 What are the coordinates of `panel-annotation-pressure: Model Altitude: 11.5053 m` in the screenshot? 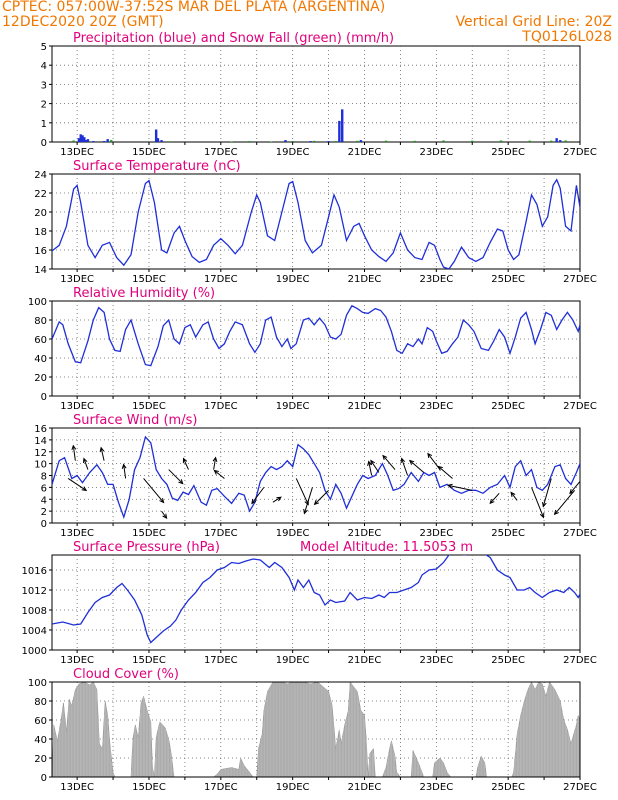 It's located at (386, 547).